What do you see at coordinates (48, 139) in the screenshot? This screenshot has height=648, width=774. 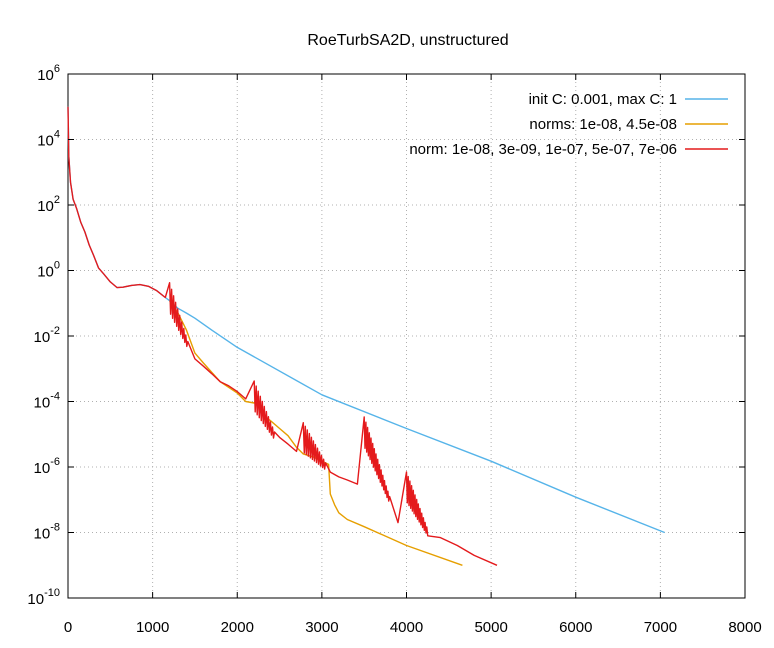 I see `y-tick-label: 10⁴` at bounding box center [48, 139].